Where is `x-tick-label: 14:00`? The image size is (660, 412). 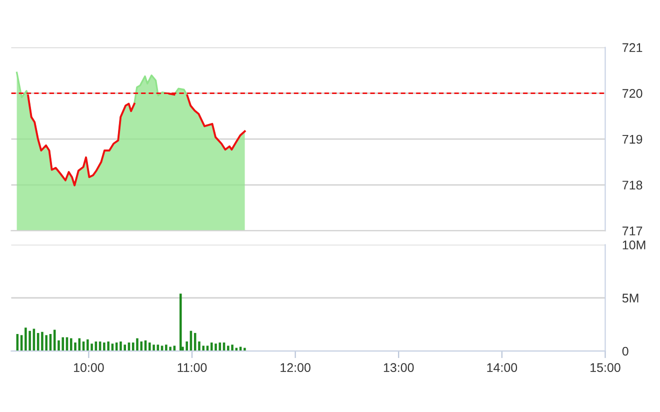 x-tick-label: 14:00 is located at coordinates (502, 367).